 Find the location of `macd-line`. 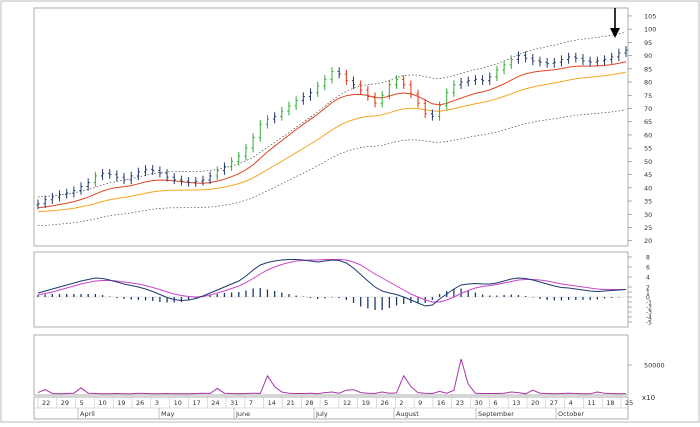

macd-line is located at coordinates (332, 283).